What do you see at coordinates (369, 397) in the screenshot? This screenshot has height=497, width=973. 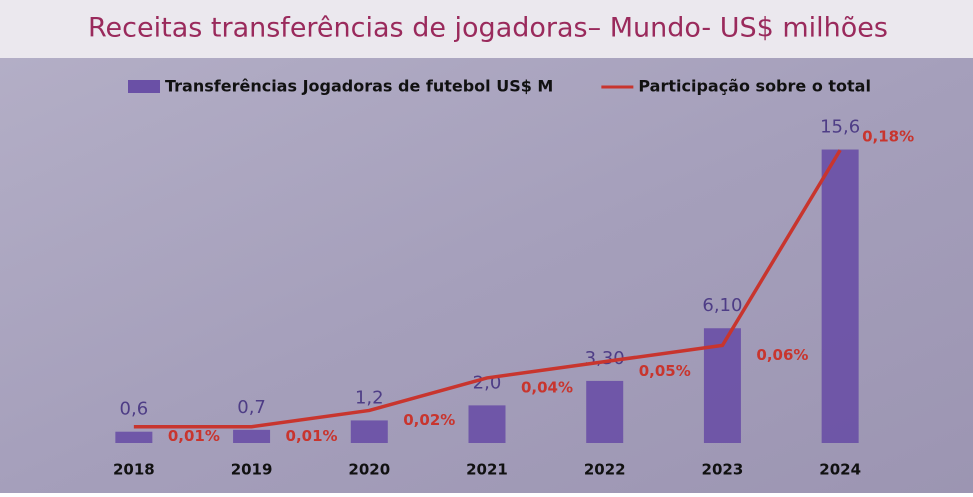 I see `bar-value-label: 1,2` at bounding box center [369, 397].